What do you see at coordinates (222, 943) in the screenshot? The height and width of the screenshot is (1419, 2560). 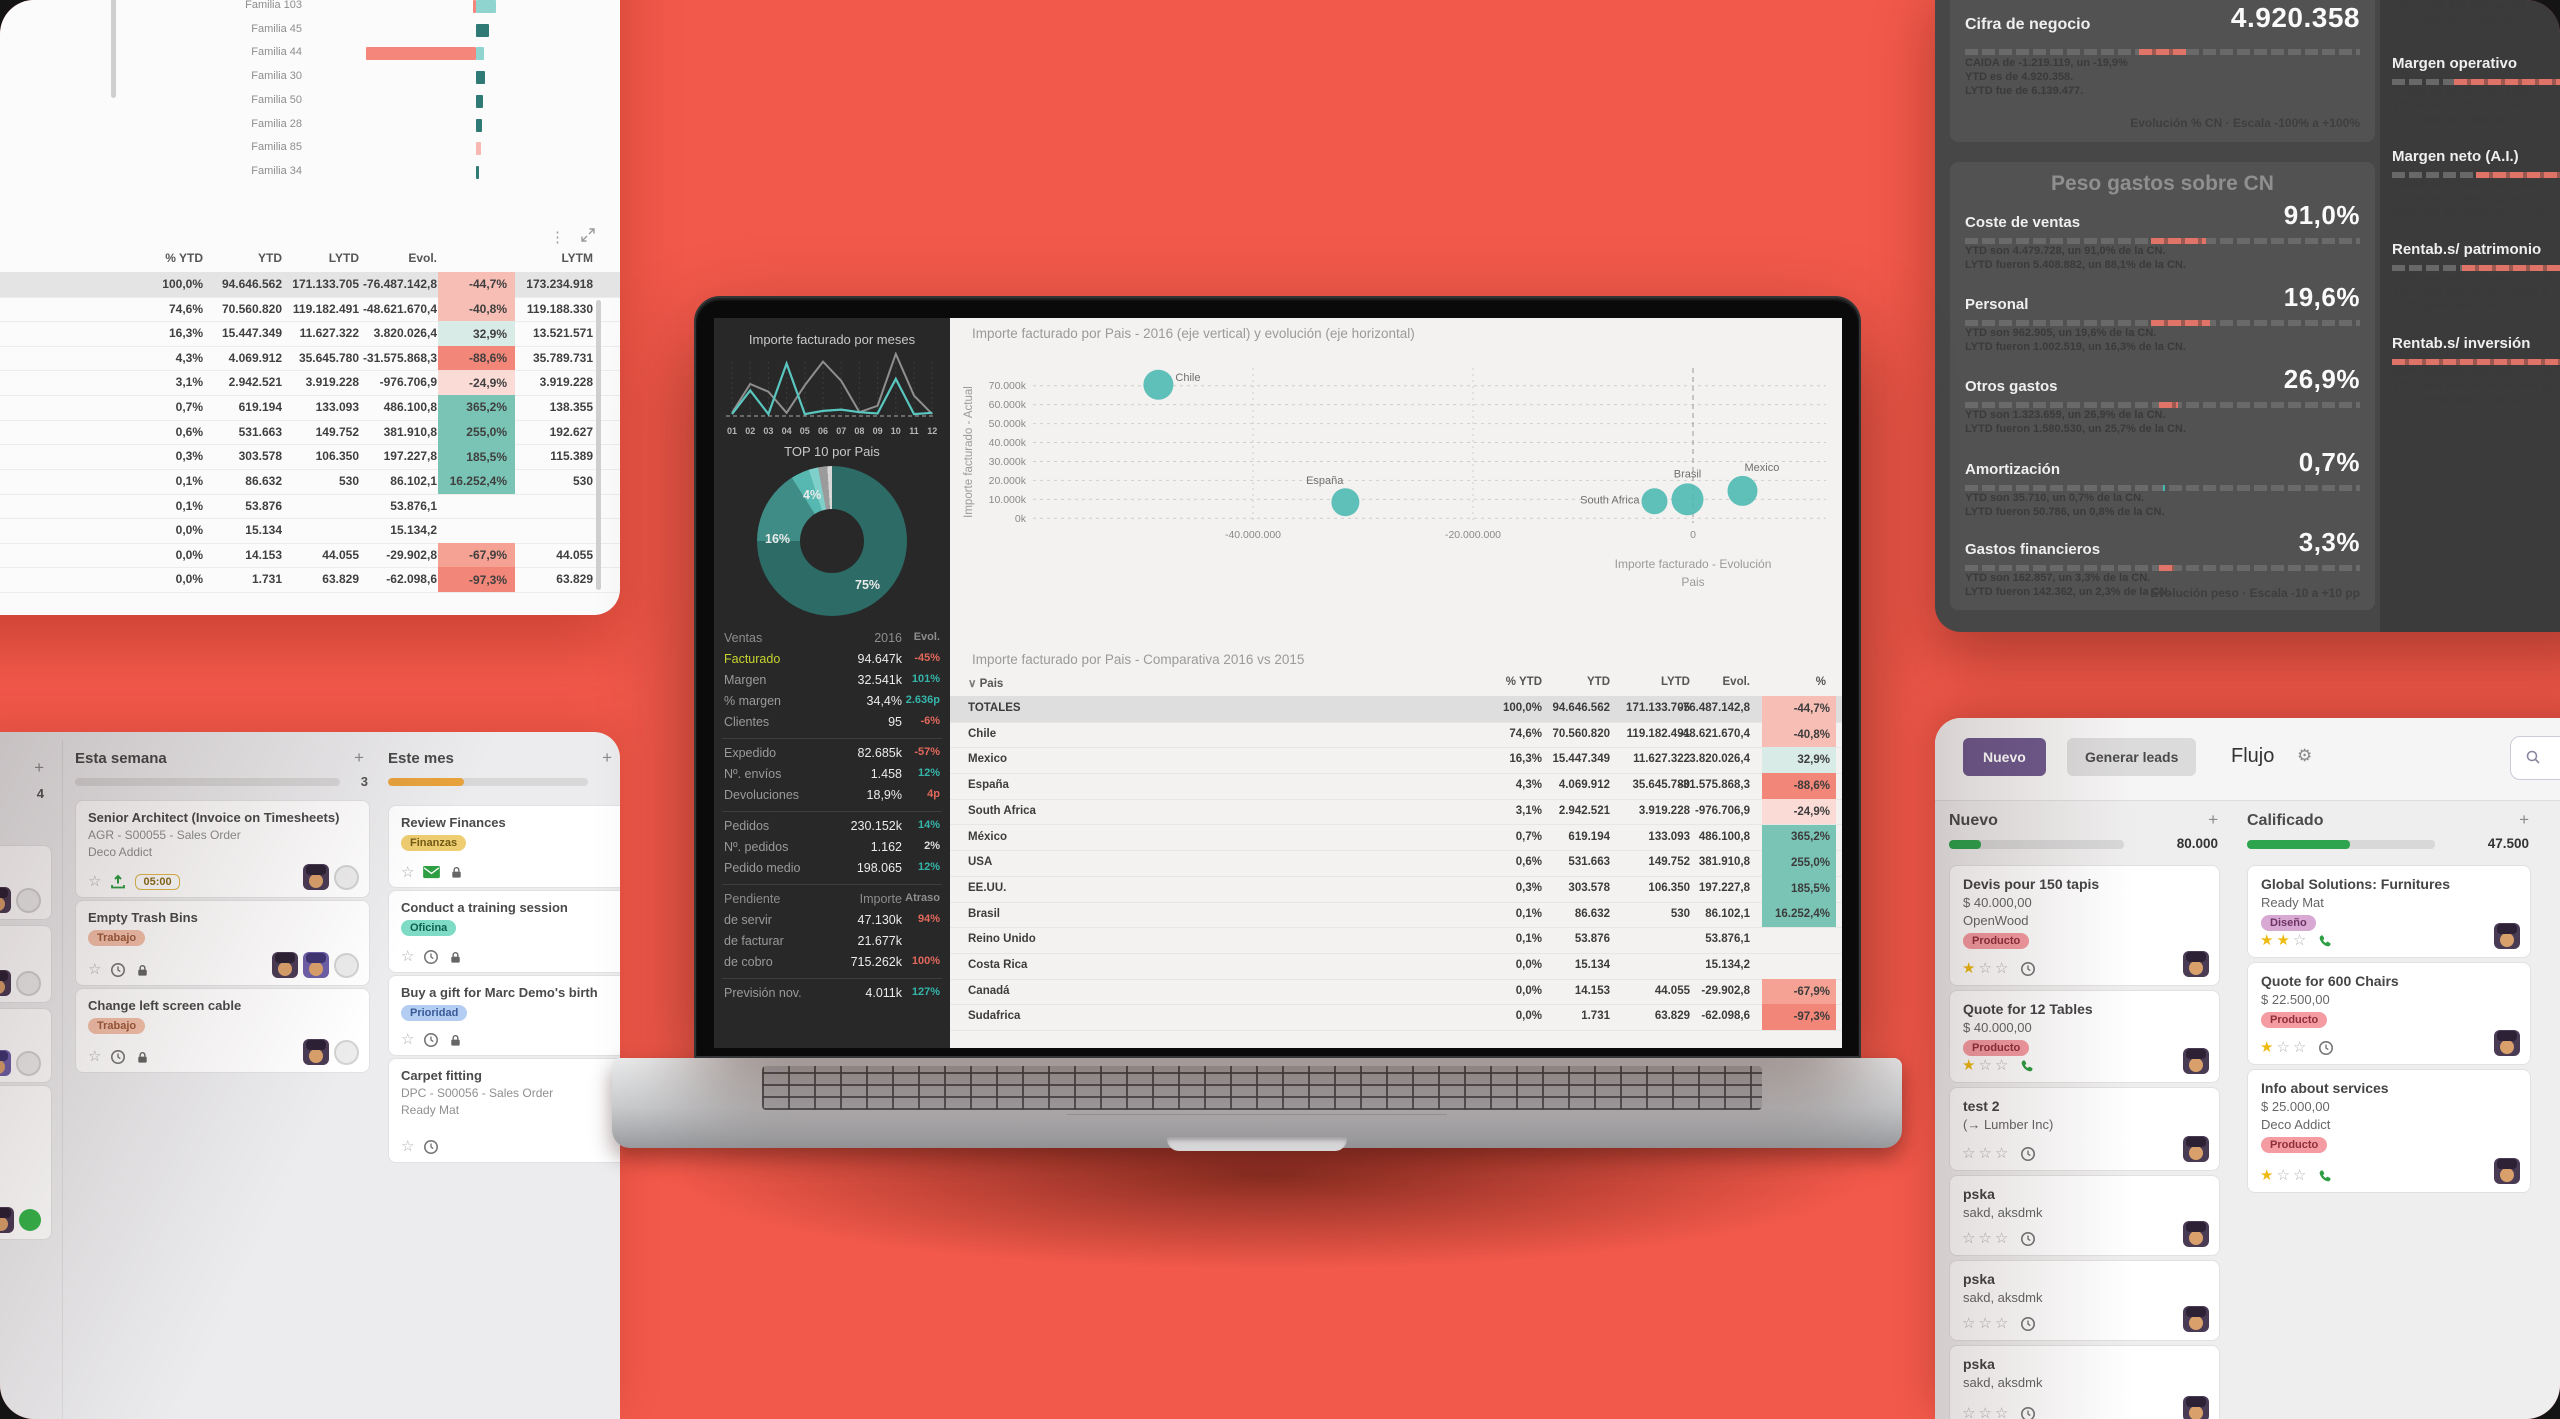 I see `task-card: Empty Trash Bins Trabajo ☆` at bounding box center [222, 943].